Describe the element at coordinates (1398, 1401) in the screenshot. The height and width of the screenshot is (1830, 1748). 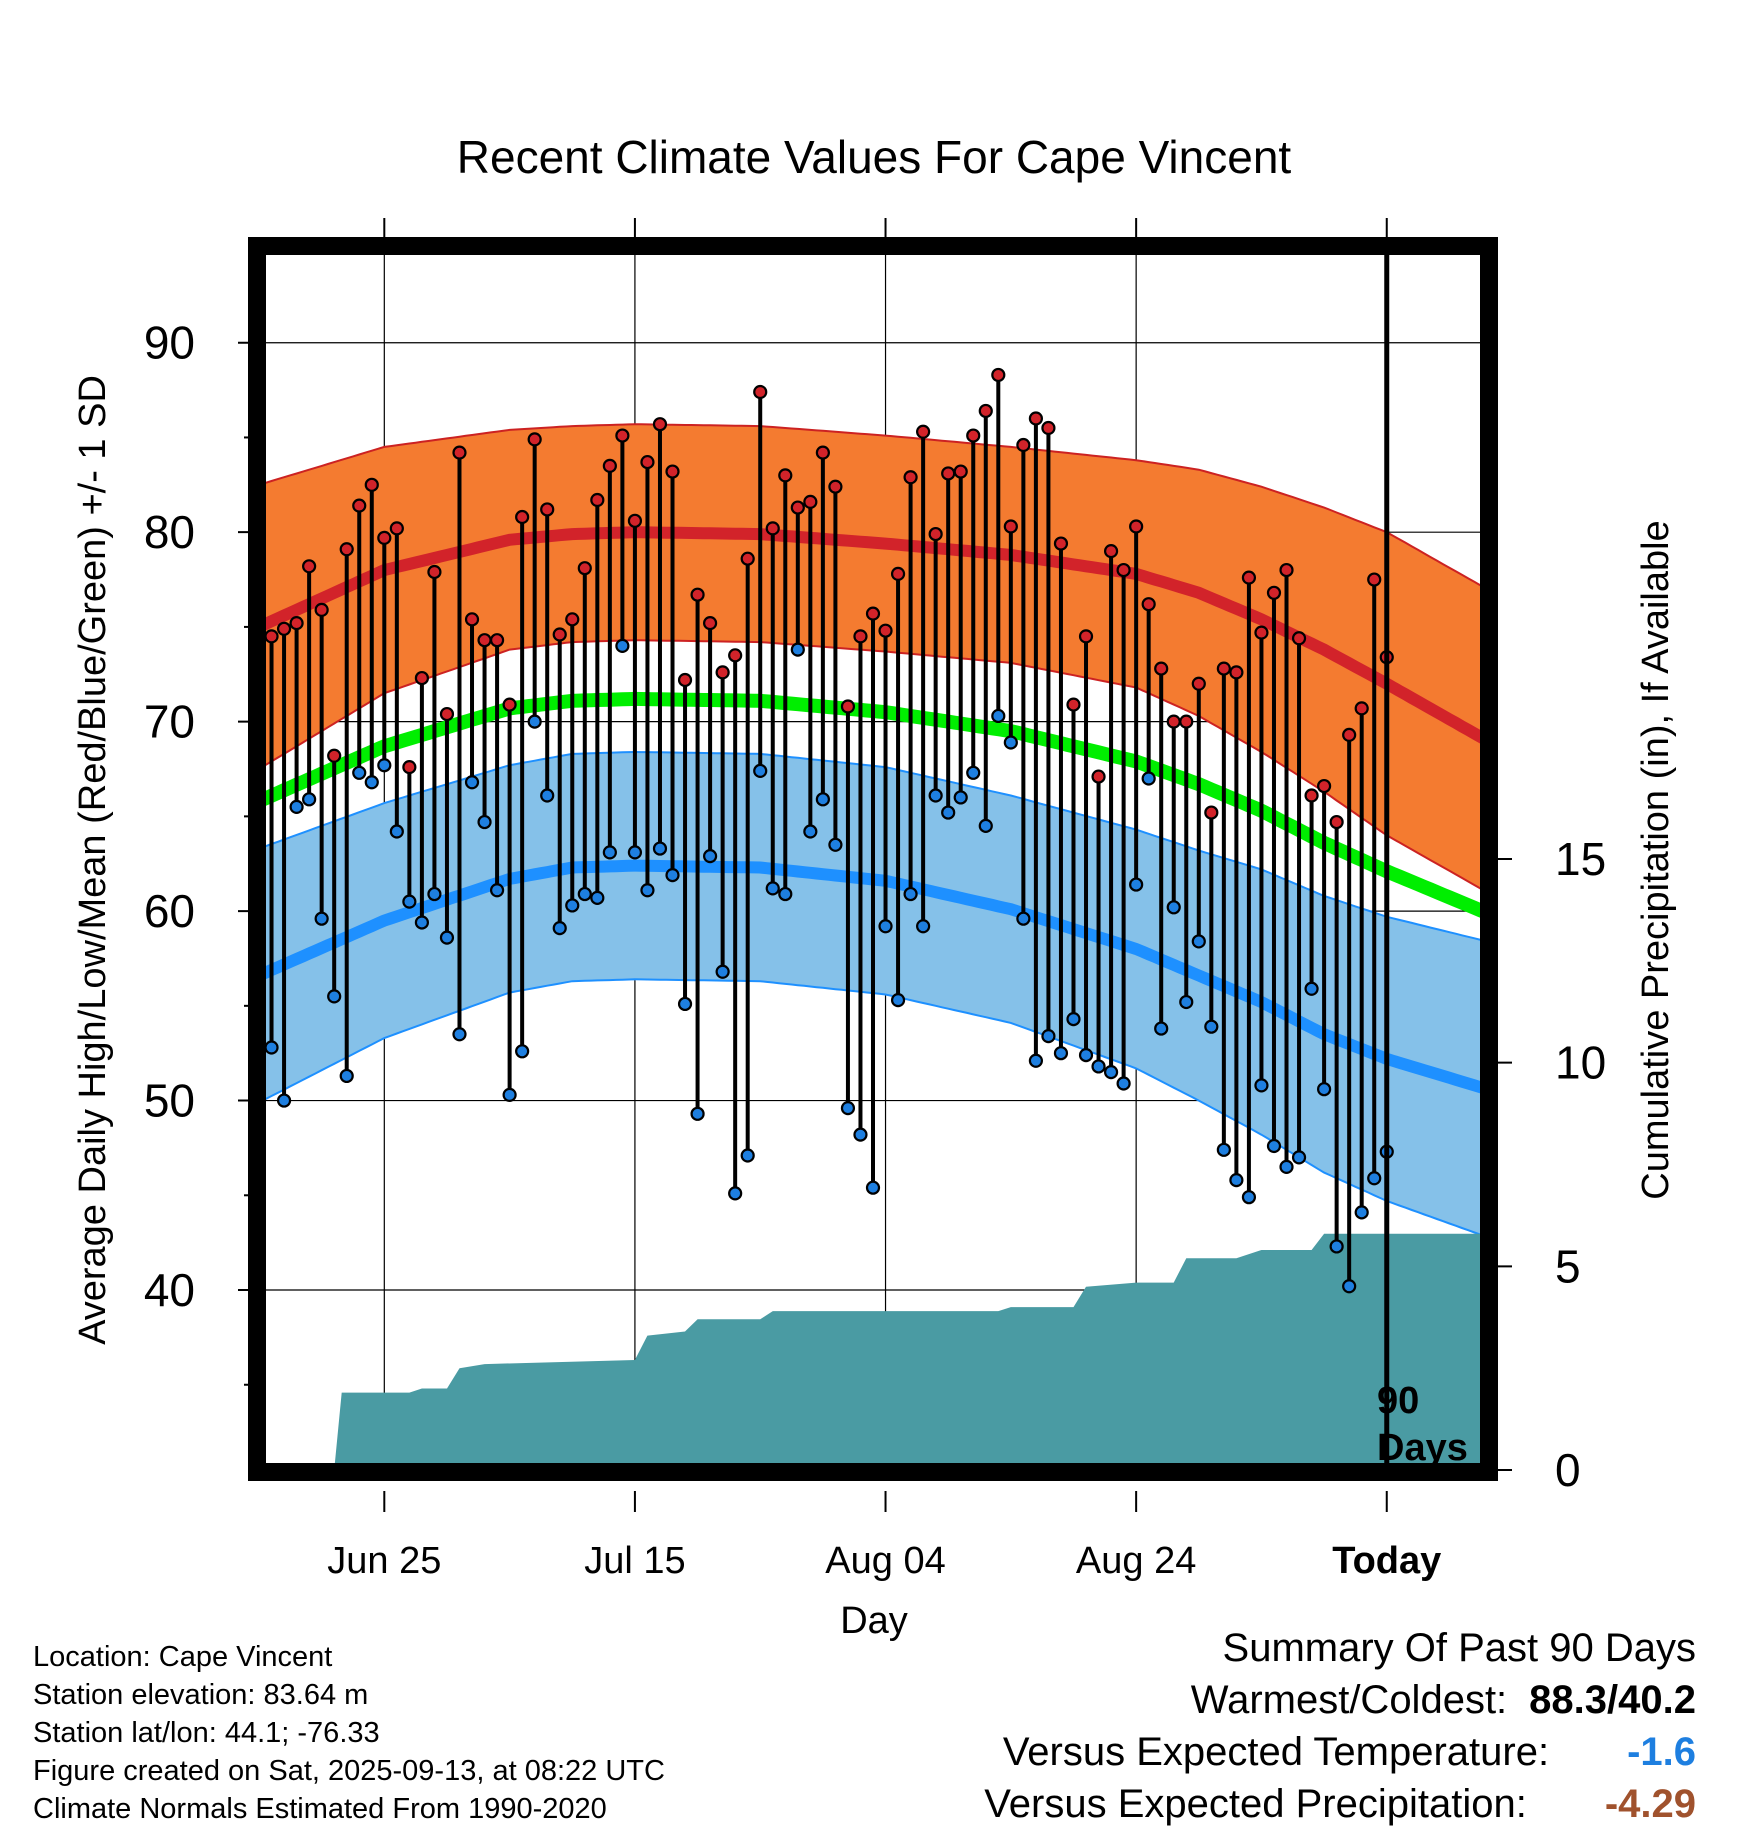
I see `window-label-line1: 90` at that location.